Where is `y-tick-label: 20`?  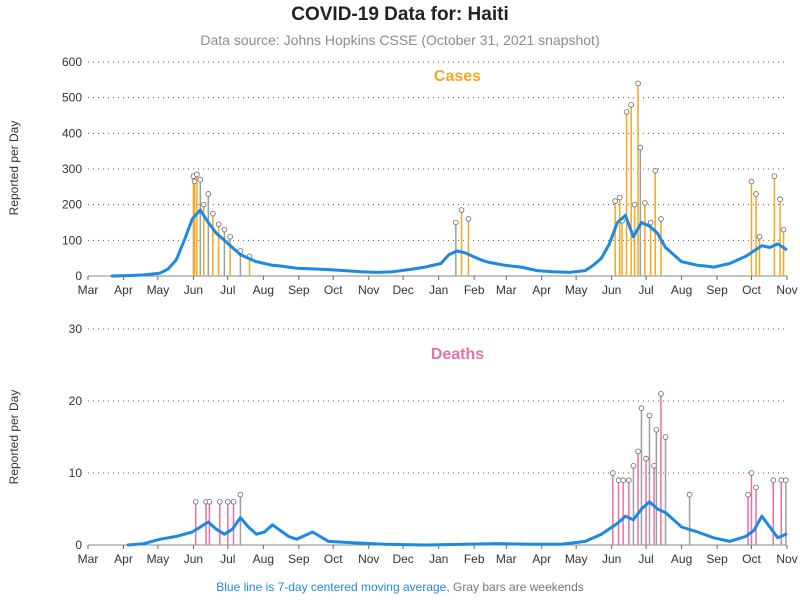 y-tick-label: 20 is located at coordinates (76, 401).